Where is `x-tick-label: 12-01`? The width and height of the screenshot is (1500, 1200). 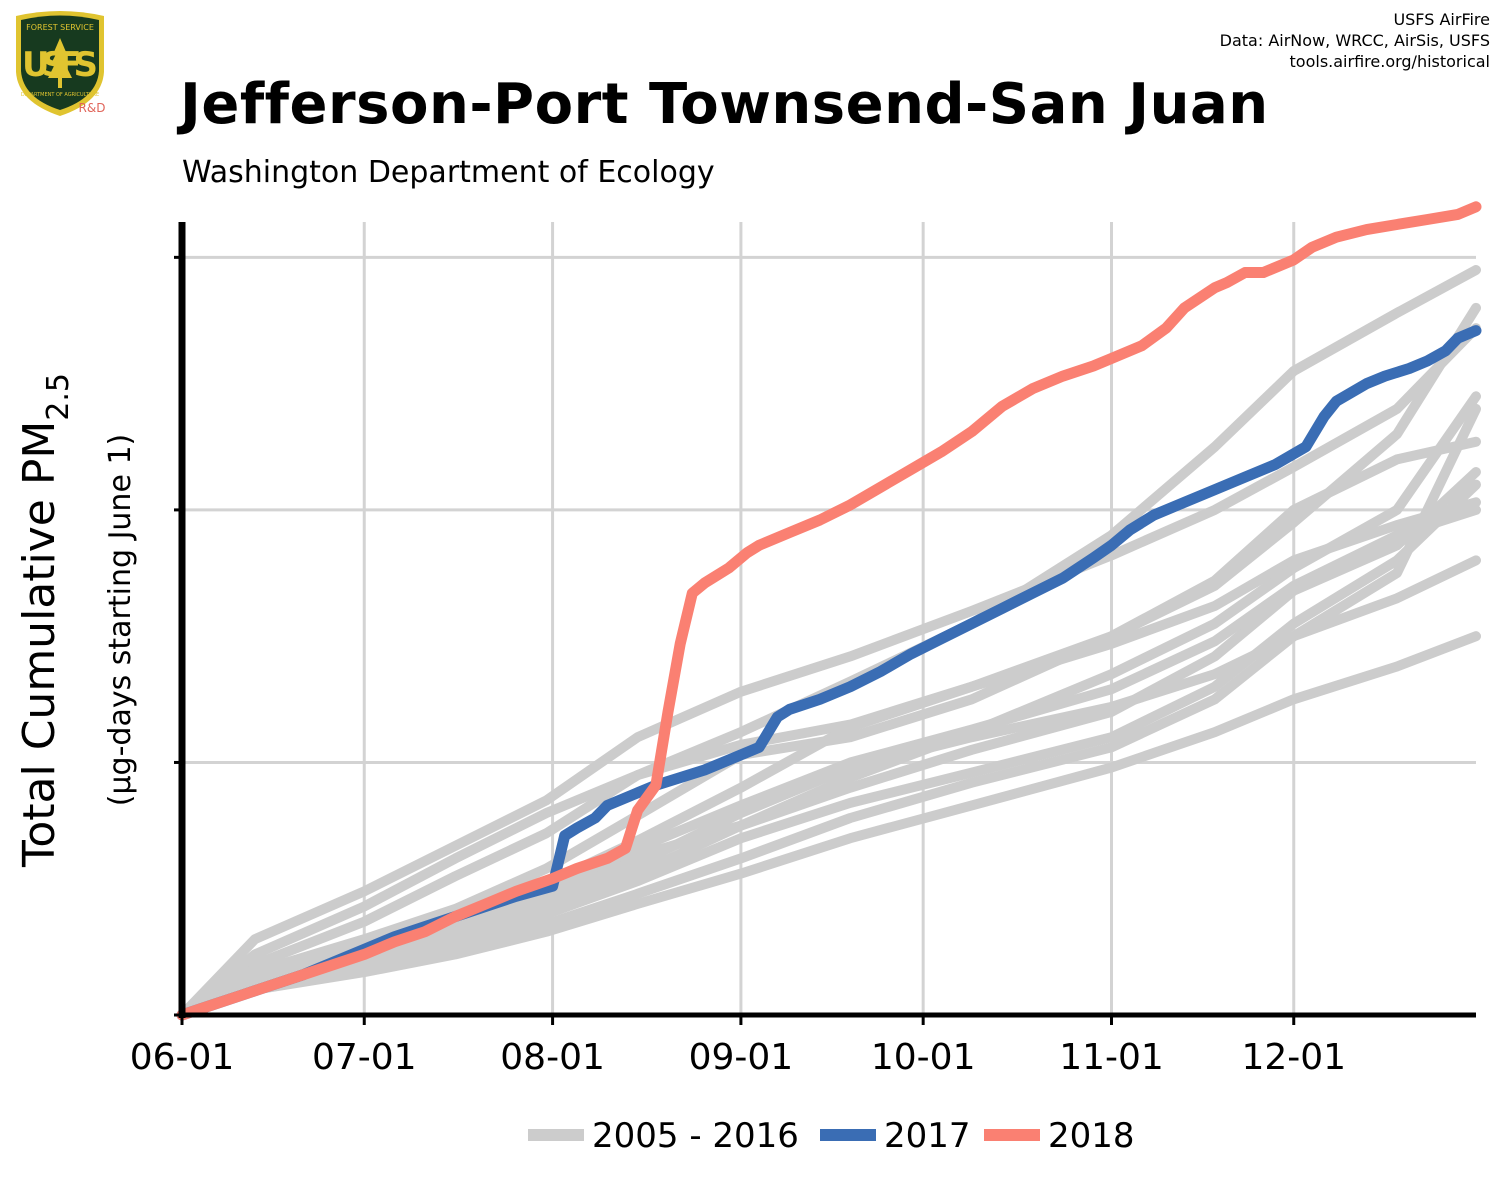 x-tick-label: 12-01 is located at coordinates (1293, 1057).